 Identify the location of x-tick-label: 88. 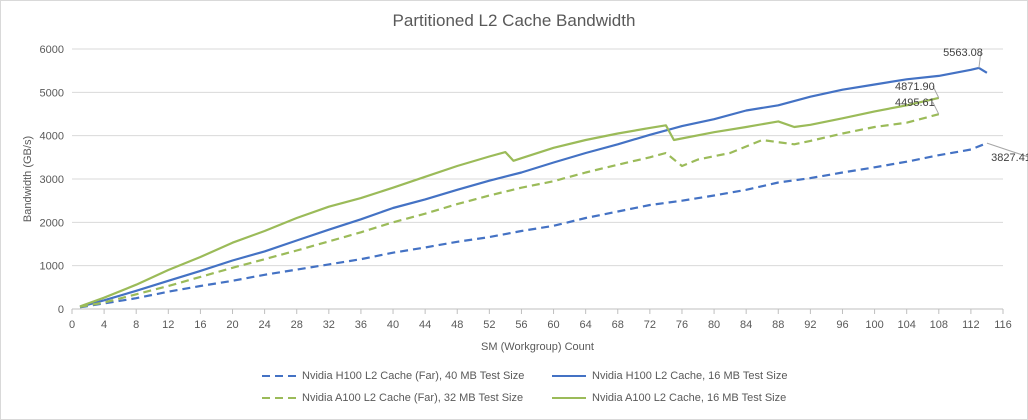
(778, 325).